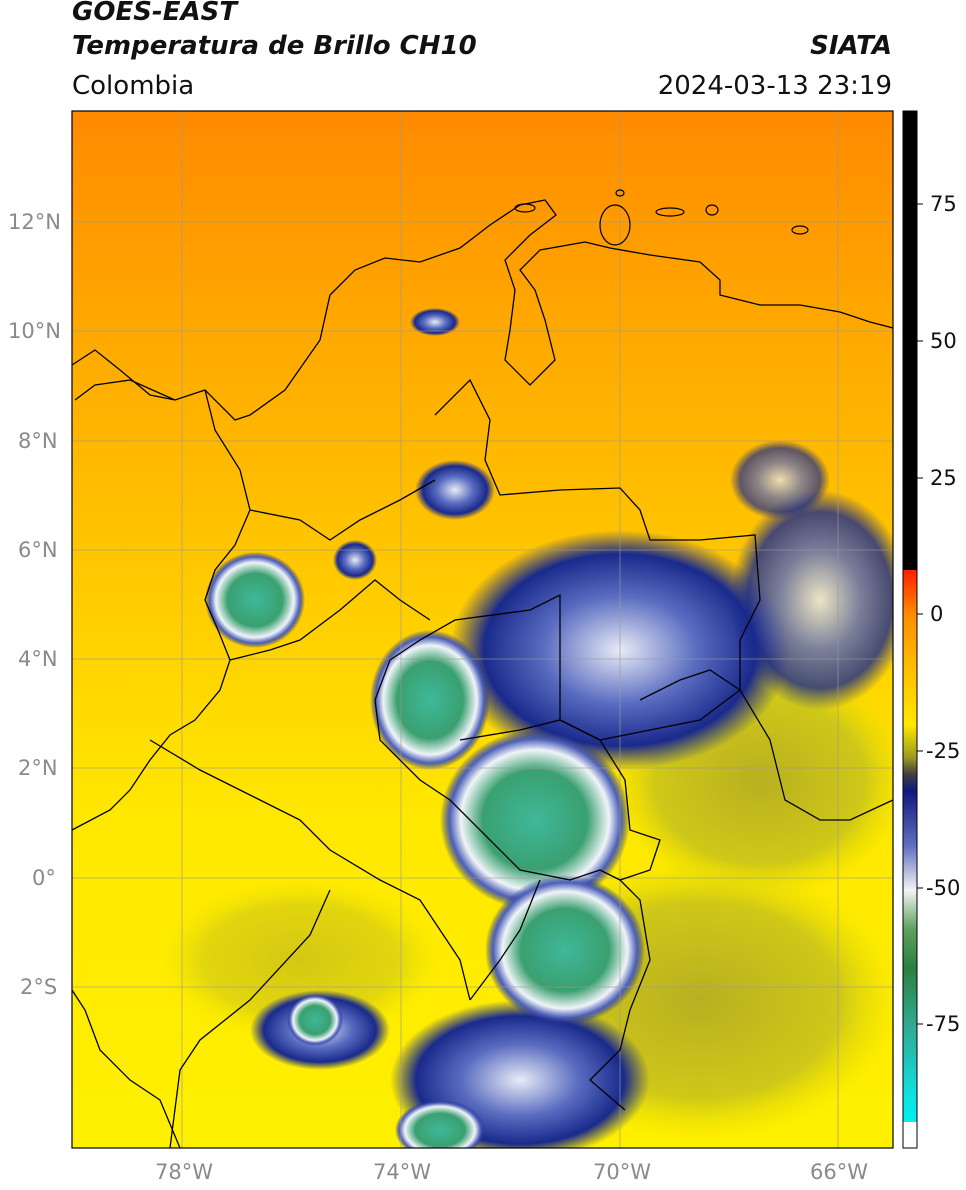 The width and height of the screenshot is (966, 1190). Describe the element at coordinates (774, 86) in the screenshot. I see `datetime-label: 2024-03-13 23:19` at that location.